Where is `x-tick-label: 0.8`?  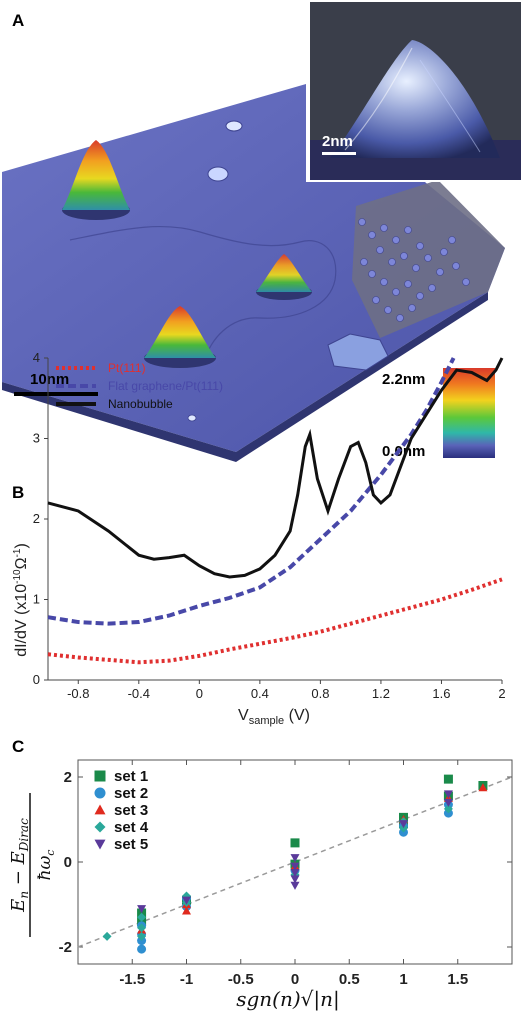
x-tick-label: 0.8 is located at coordinates (320, 693).